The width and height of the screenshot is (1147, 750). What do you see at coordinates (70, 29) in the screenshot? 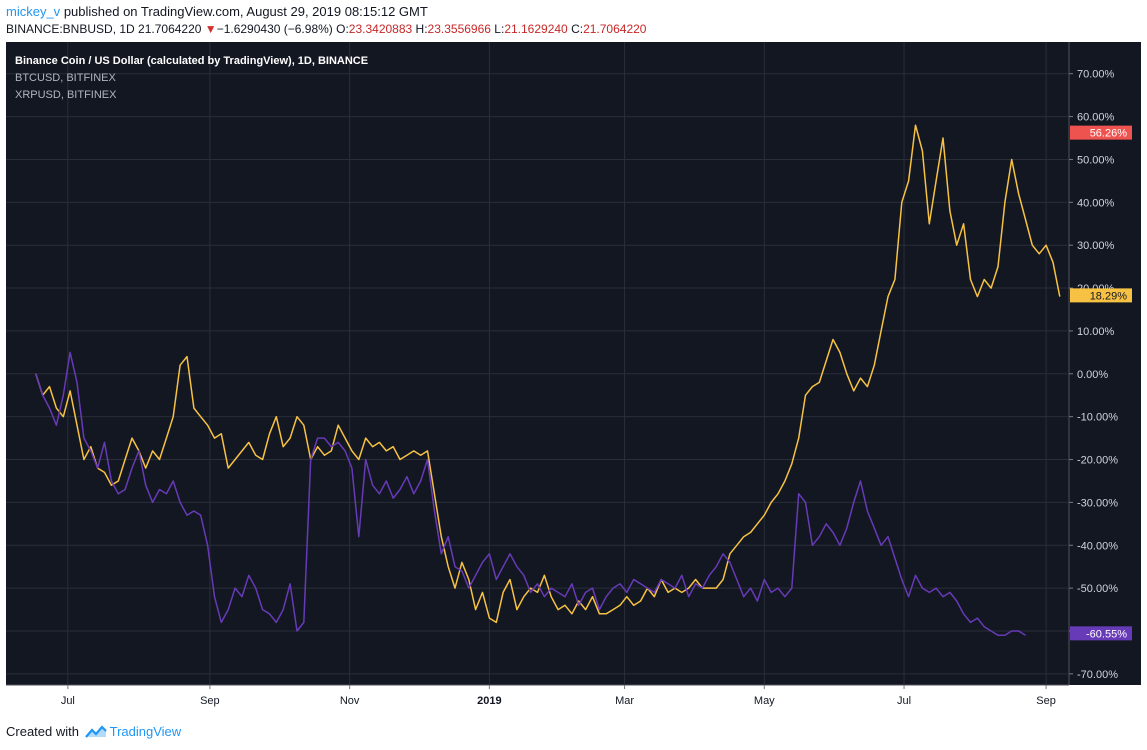
I see `symbol-name: BINANCE:BNBUSD, 1D` at bounding box center [70, 29].